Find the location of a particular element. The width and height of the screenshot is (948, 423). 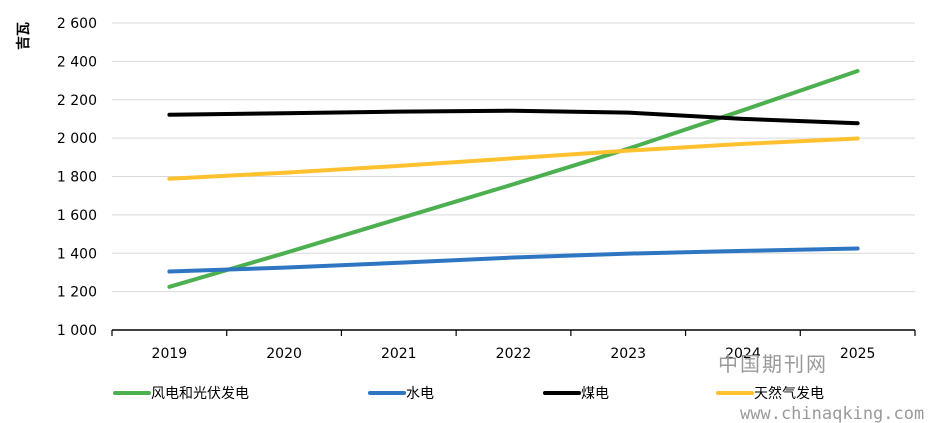

y-tick-label: 1 800 is located at coordinates (77, 178).